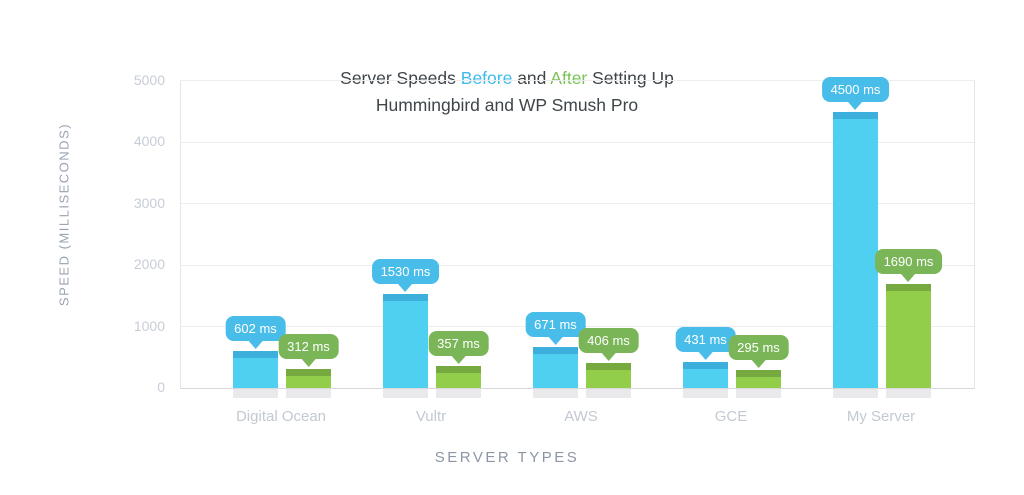  I want to click on bar-after-digital-ocean, so click(308, 378).